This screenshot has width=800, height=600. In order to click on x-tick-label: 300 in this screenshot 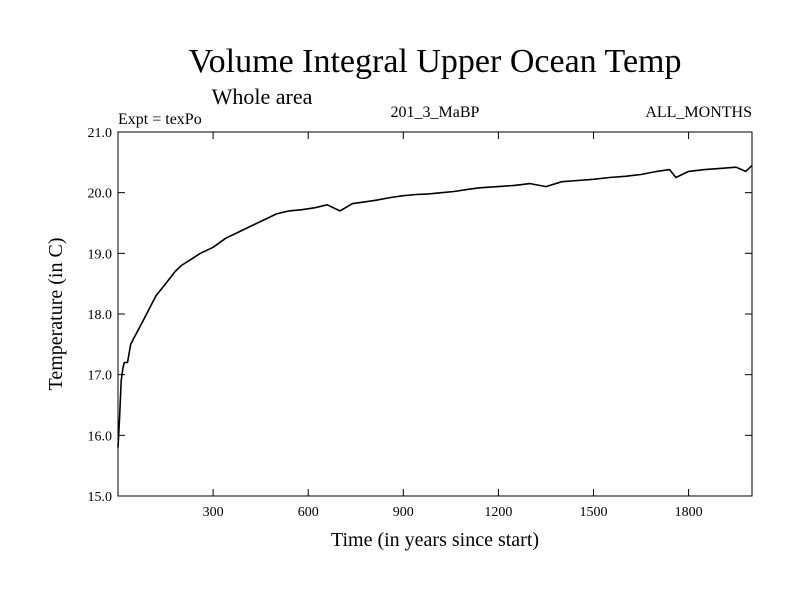, I will do `click(213, 512)`.